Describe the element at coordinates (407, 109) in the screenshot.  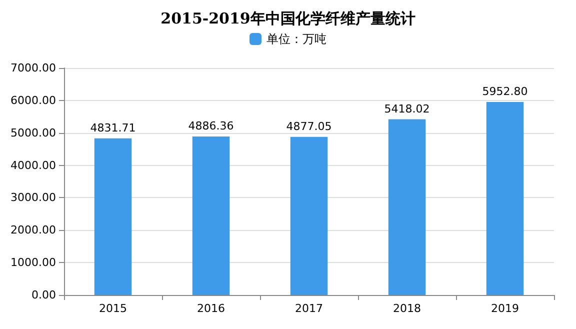
I see `data-label: 5418.02` at that location.